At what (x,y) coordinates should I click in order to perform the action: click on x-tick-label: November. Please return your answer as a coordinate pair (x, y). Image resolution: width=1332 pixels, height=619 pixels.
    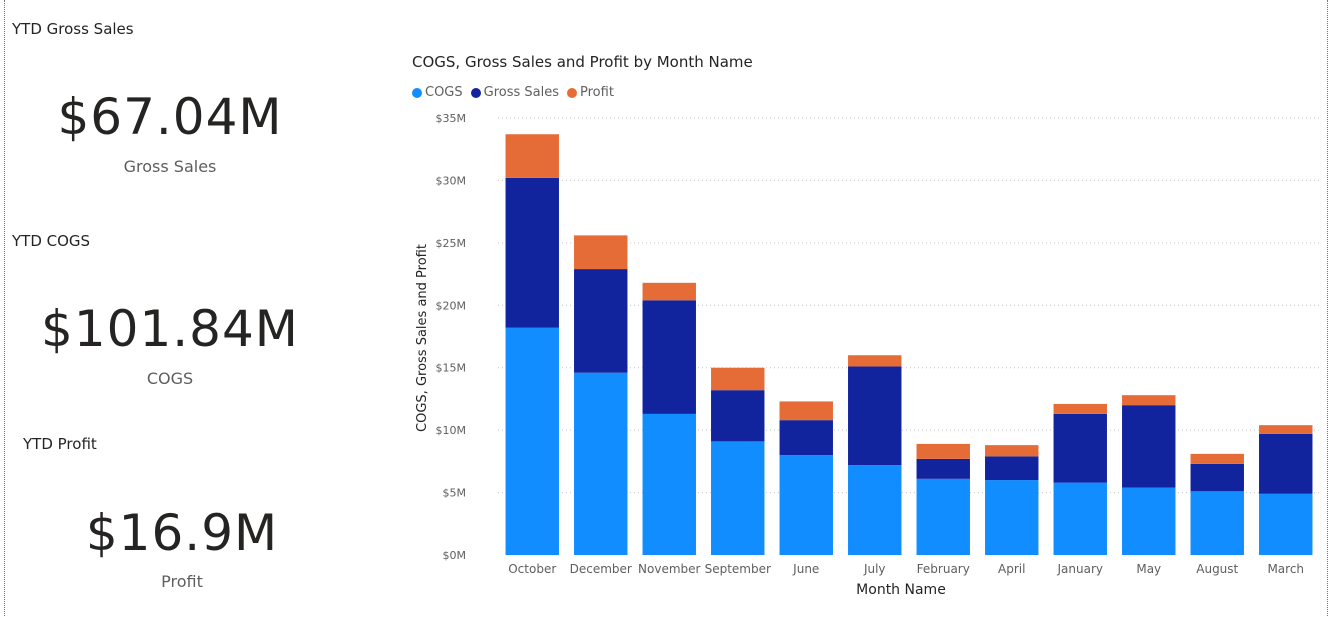
    Looking at the image, I should click on (669, 569).